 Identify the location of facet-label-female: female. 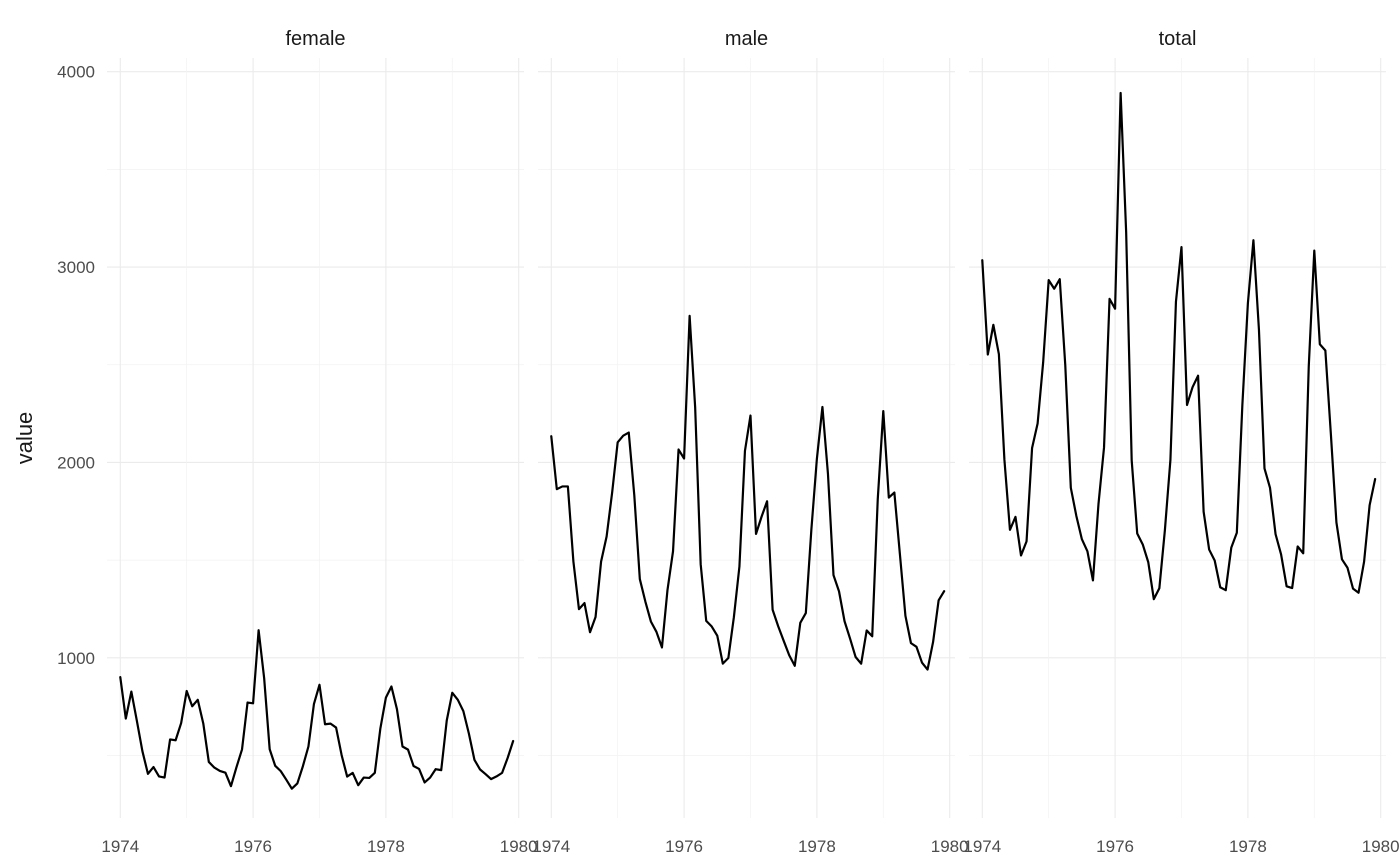
(315, 39).